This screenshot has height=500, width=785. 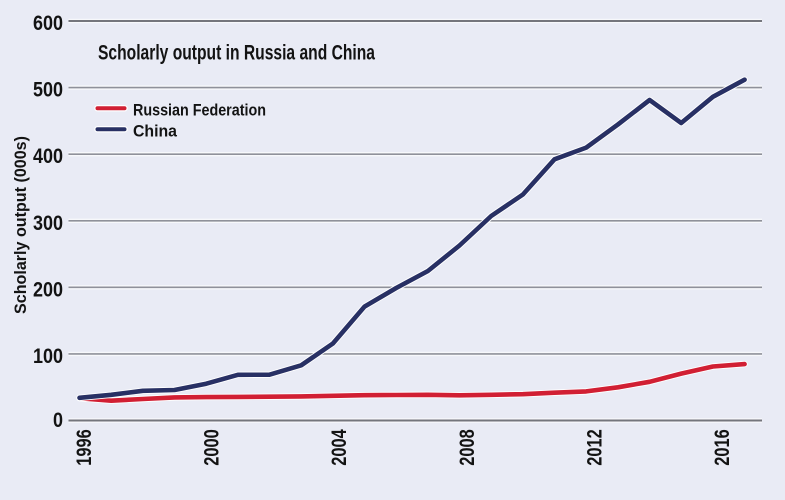 I want to click on svg-text: Russian Federation, so click(x=199, y=110).